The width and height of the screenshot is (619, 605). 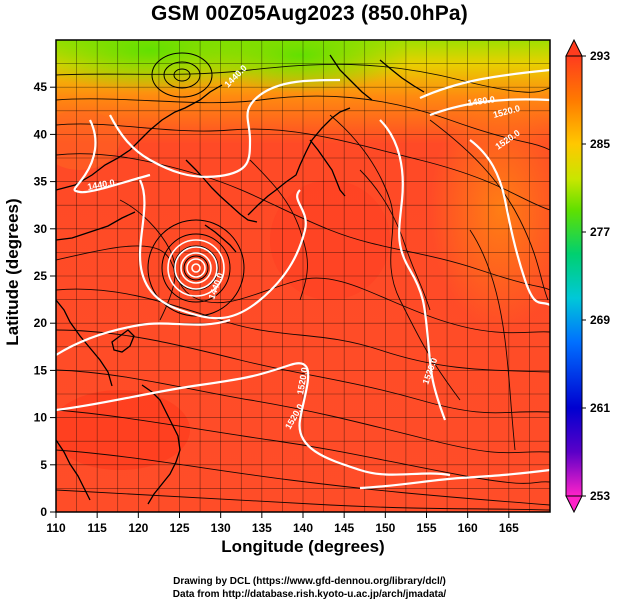 What do you see at coordinates (262, 528) in the screenshot?
I see `x-tick-label: 135` at bounding box center [262, 528].